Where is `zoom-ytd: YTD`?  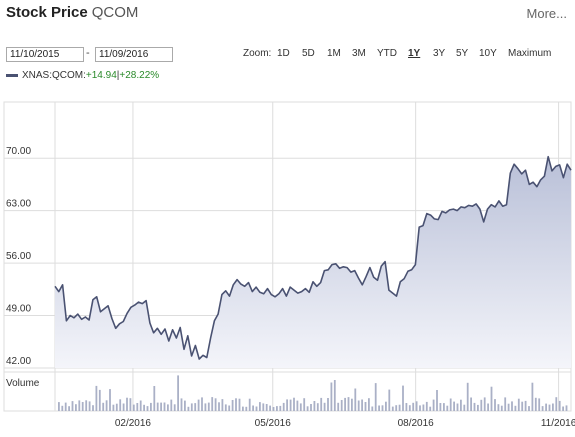
zoom-ytd: YTD is located at coordinates (387, 53).